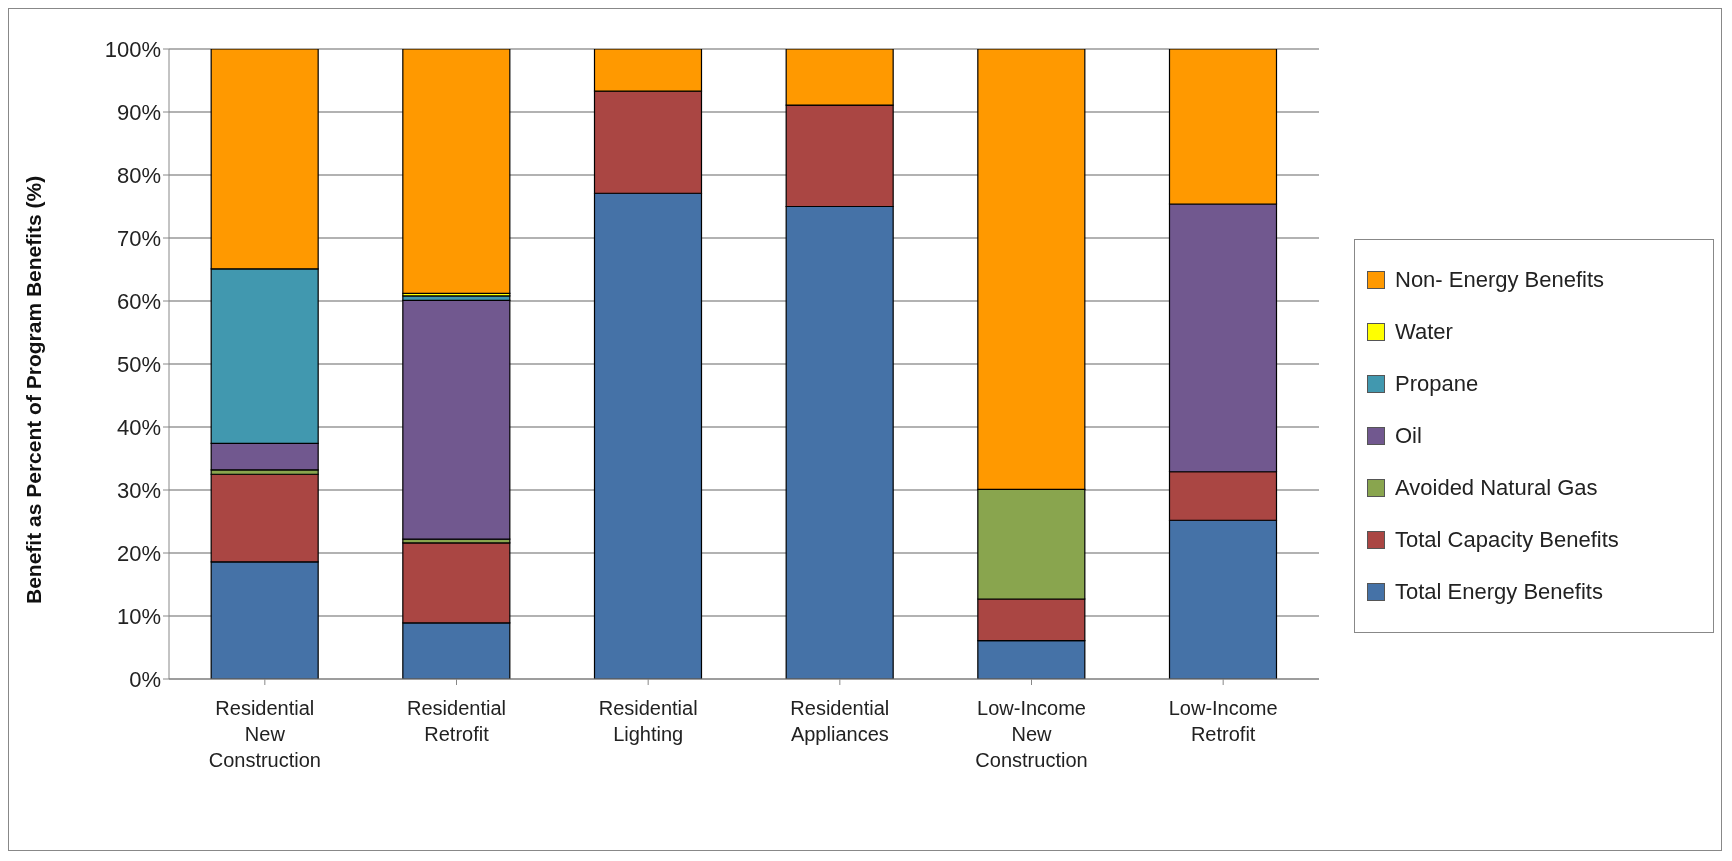 The image size is (1732, 861). Describe the element at coordinates (1424, 332) in the screenshot. I see `legend-label: Water` at that location.